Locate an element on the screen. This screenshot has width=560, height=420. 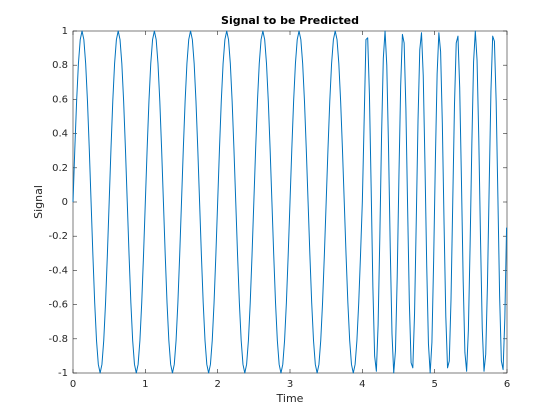
y-tick-label: -0.8 is located at coordinates (58, 339).